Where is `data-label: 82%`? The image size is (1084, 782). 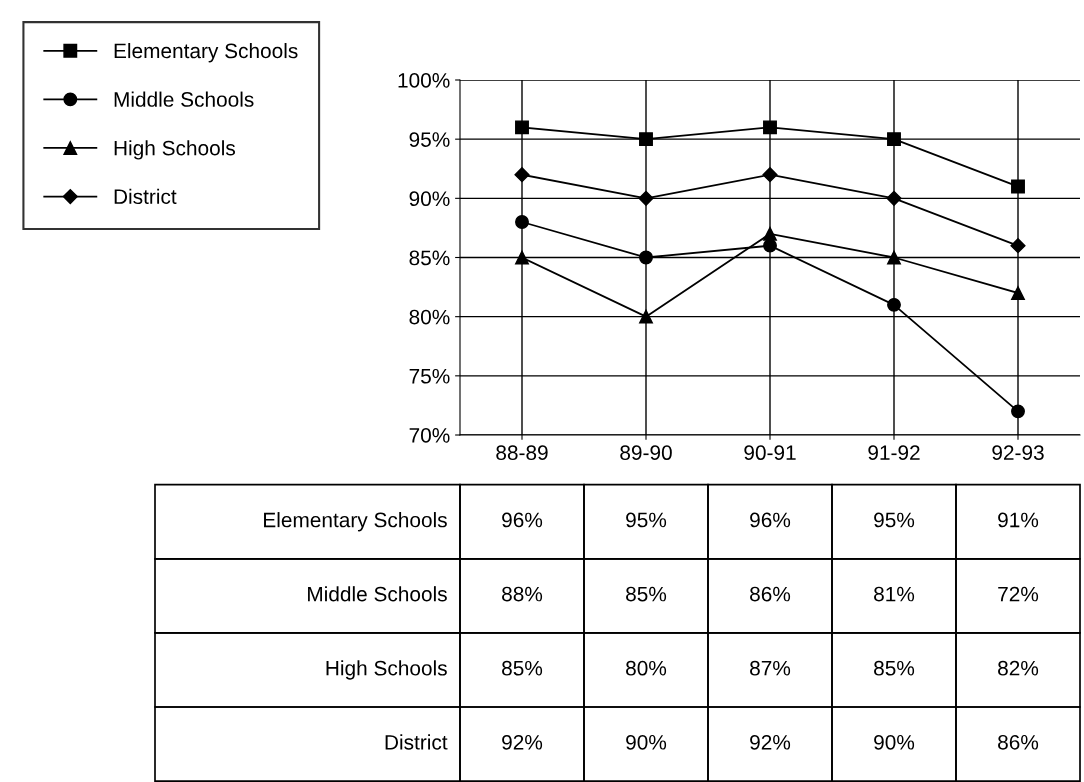
data-label: 82% is located at coordinates (1018, 668).